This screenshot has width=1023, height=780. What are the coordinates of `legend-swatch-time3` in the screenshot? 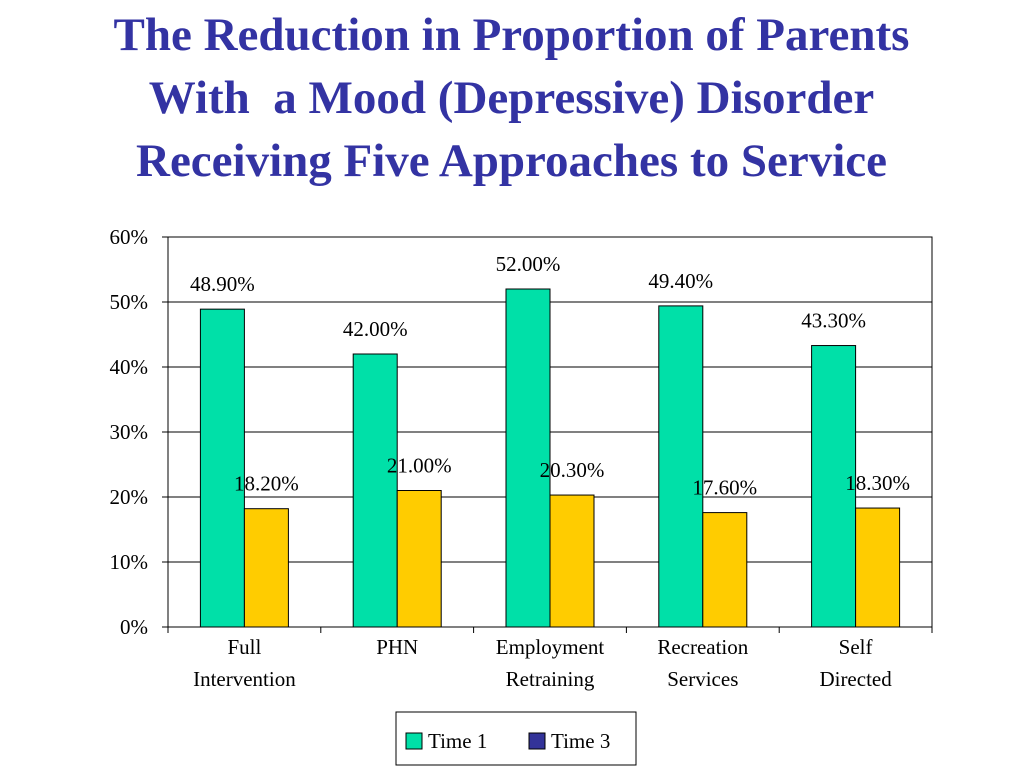 It's located at (537, 741).